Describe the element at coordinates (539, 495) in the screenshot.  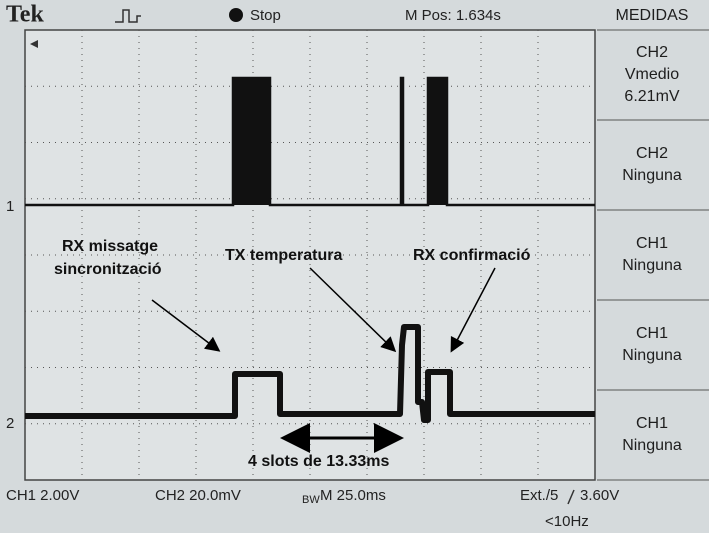
I see `trigger-source: Ext./5` at that location.